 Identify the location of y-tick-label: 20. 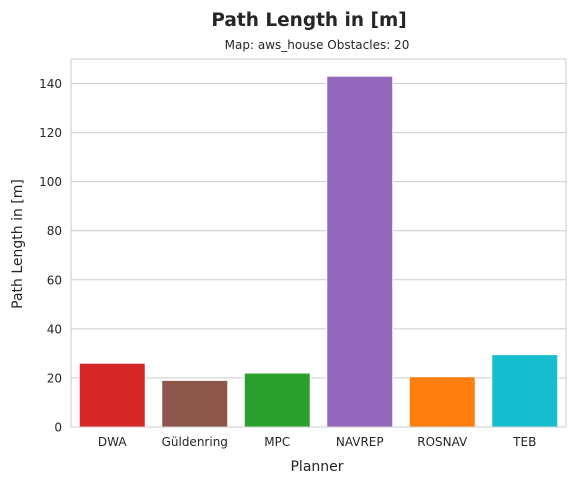
(54, 378).